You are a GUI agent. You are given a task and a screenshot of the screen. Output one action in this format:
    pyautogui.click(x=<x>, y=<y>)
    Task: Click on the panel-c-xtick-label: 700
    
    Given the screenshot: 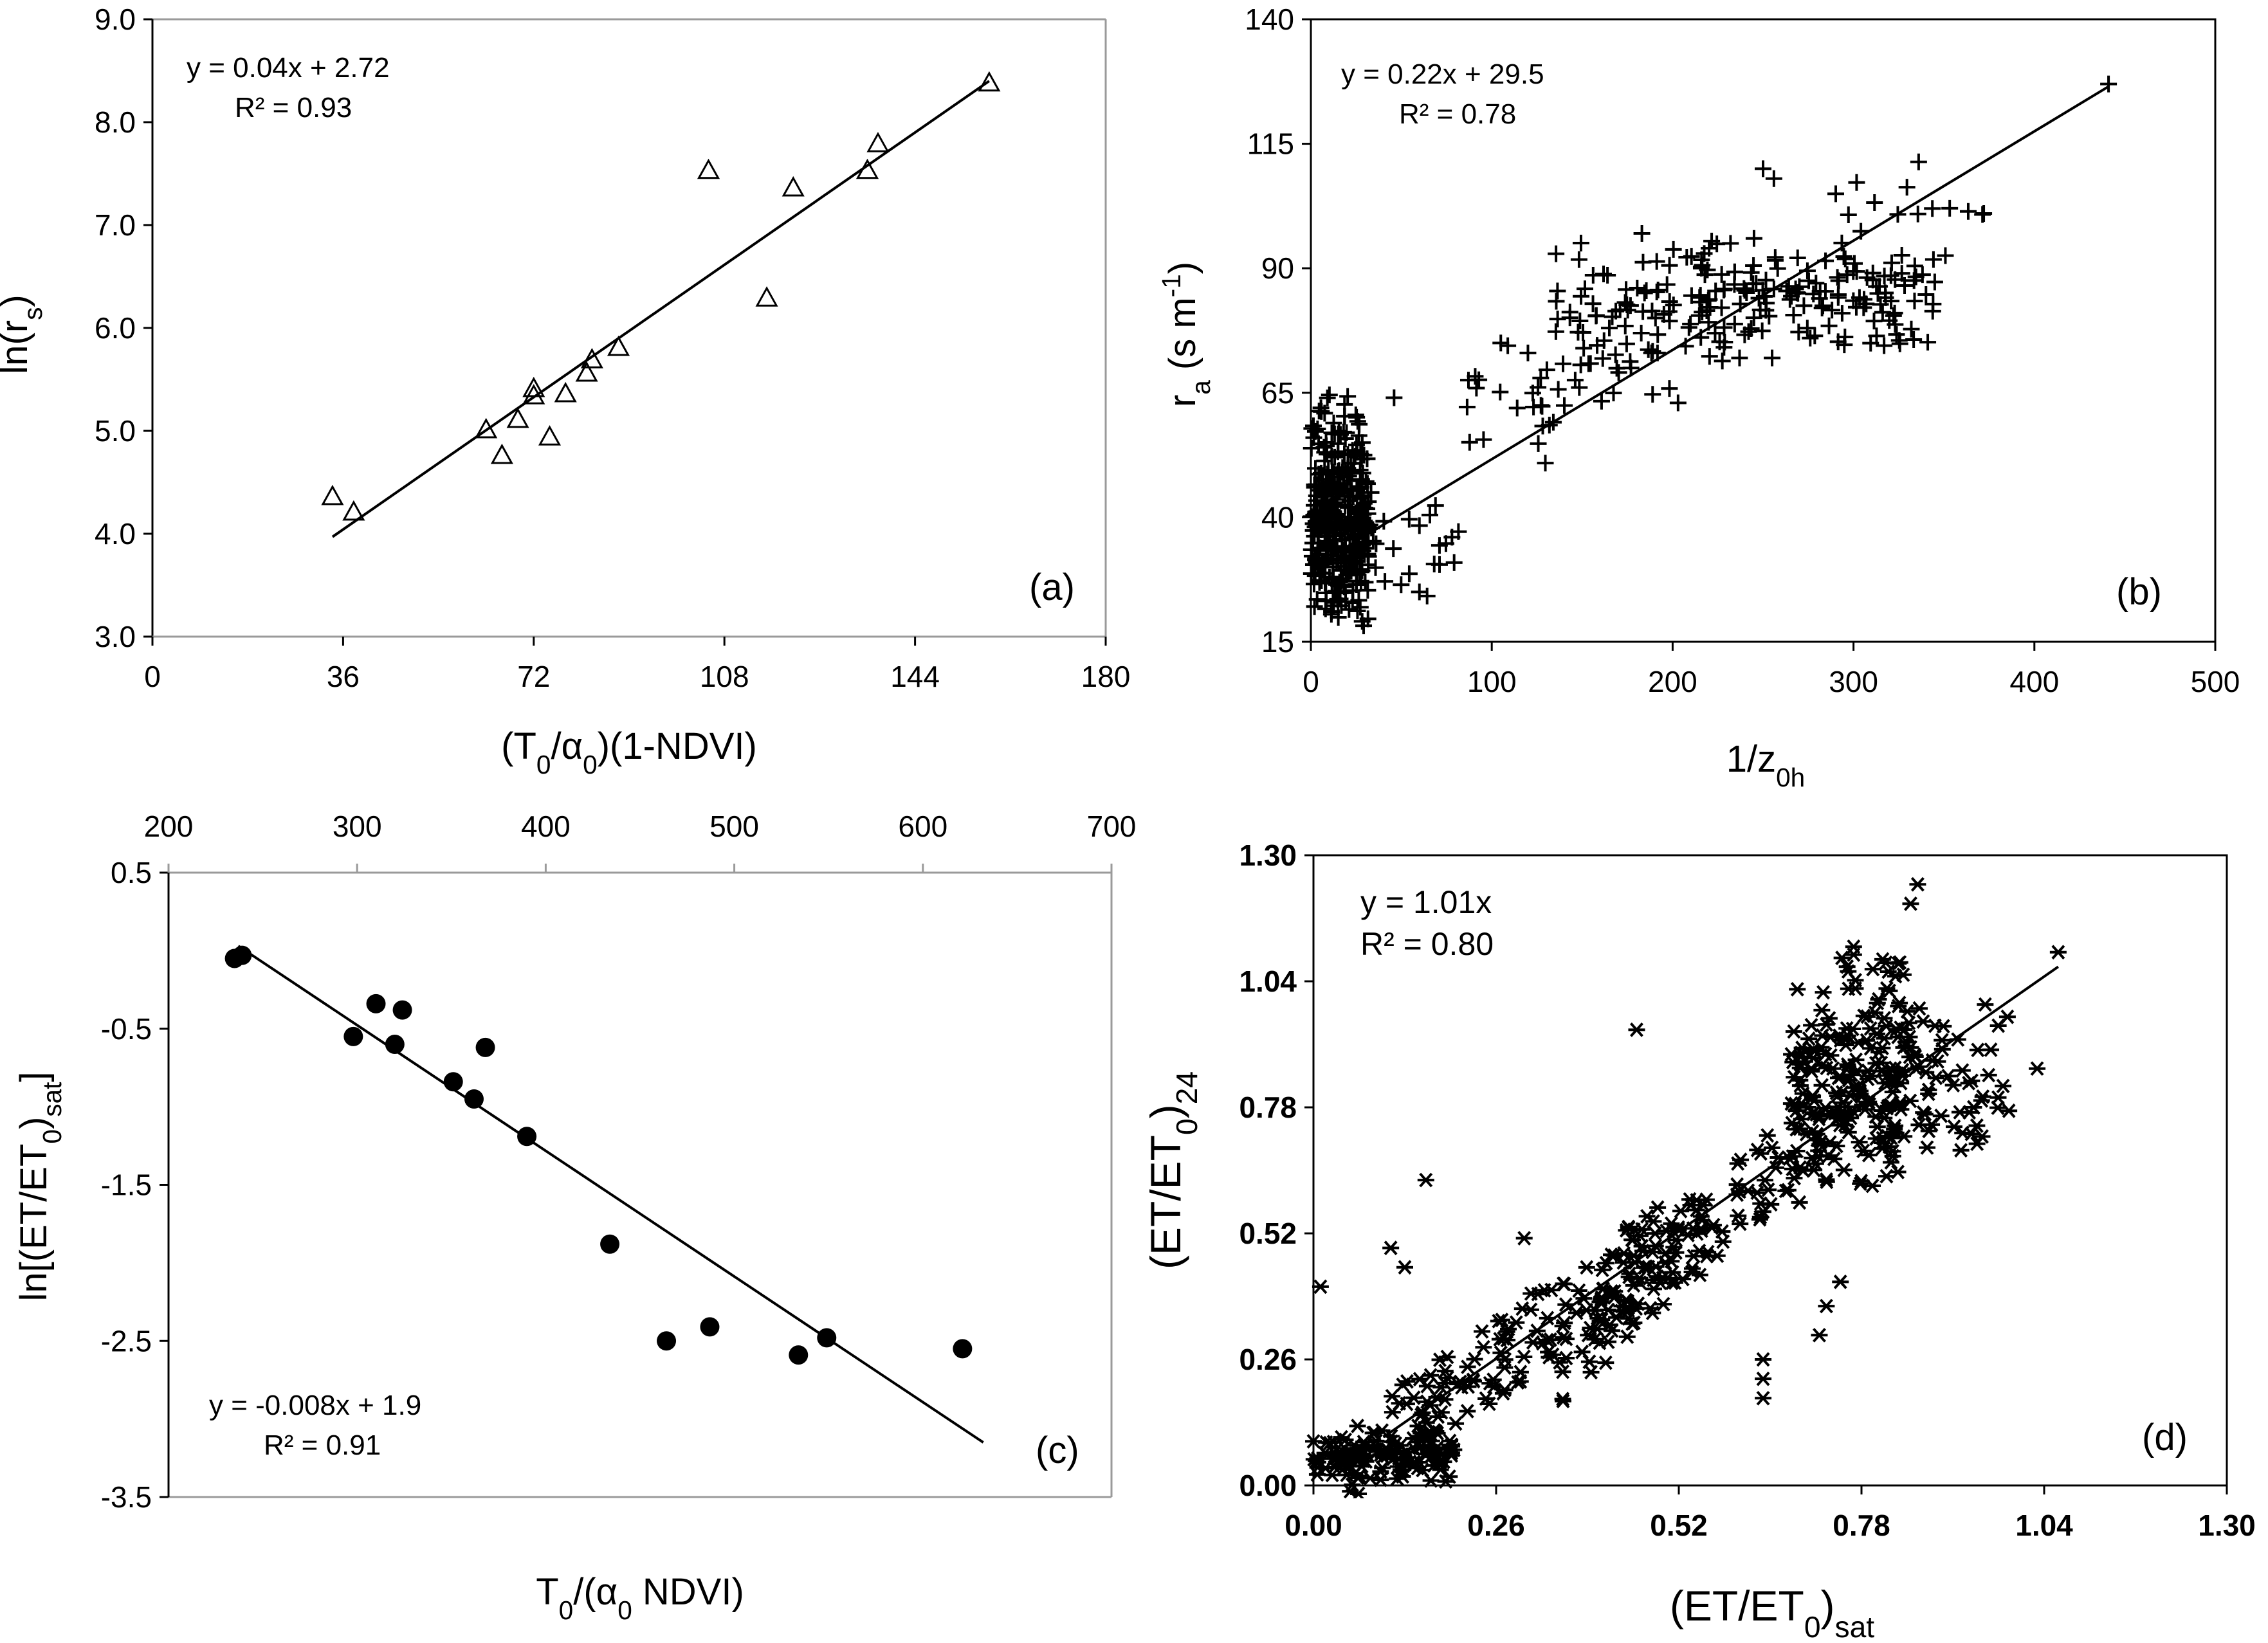 What is the action you would take?
    pyautogui.click(x=1112, y=826)
    